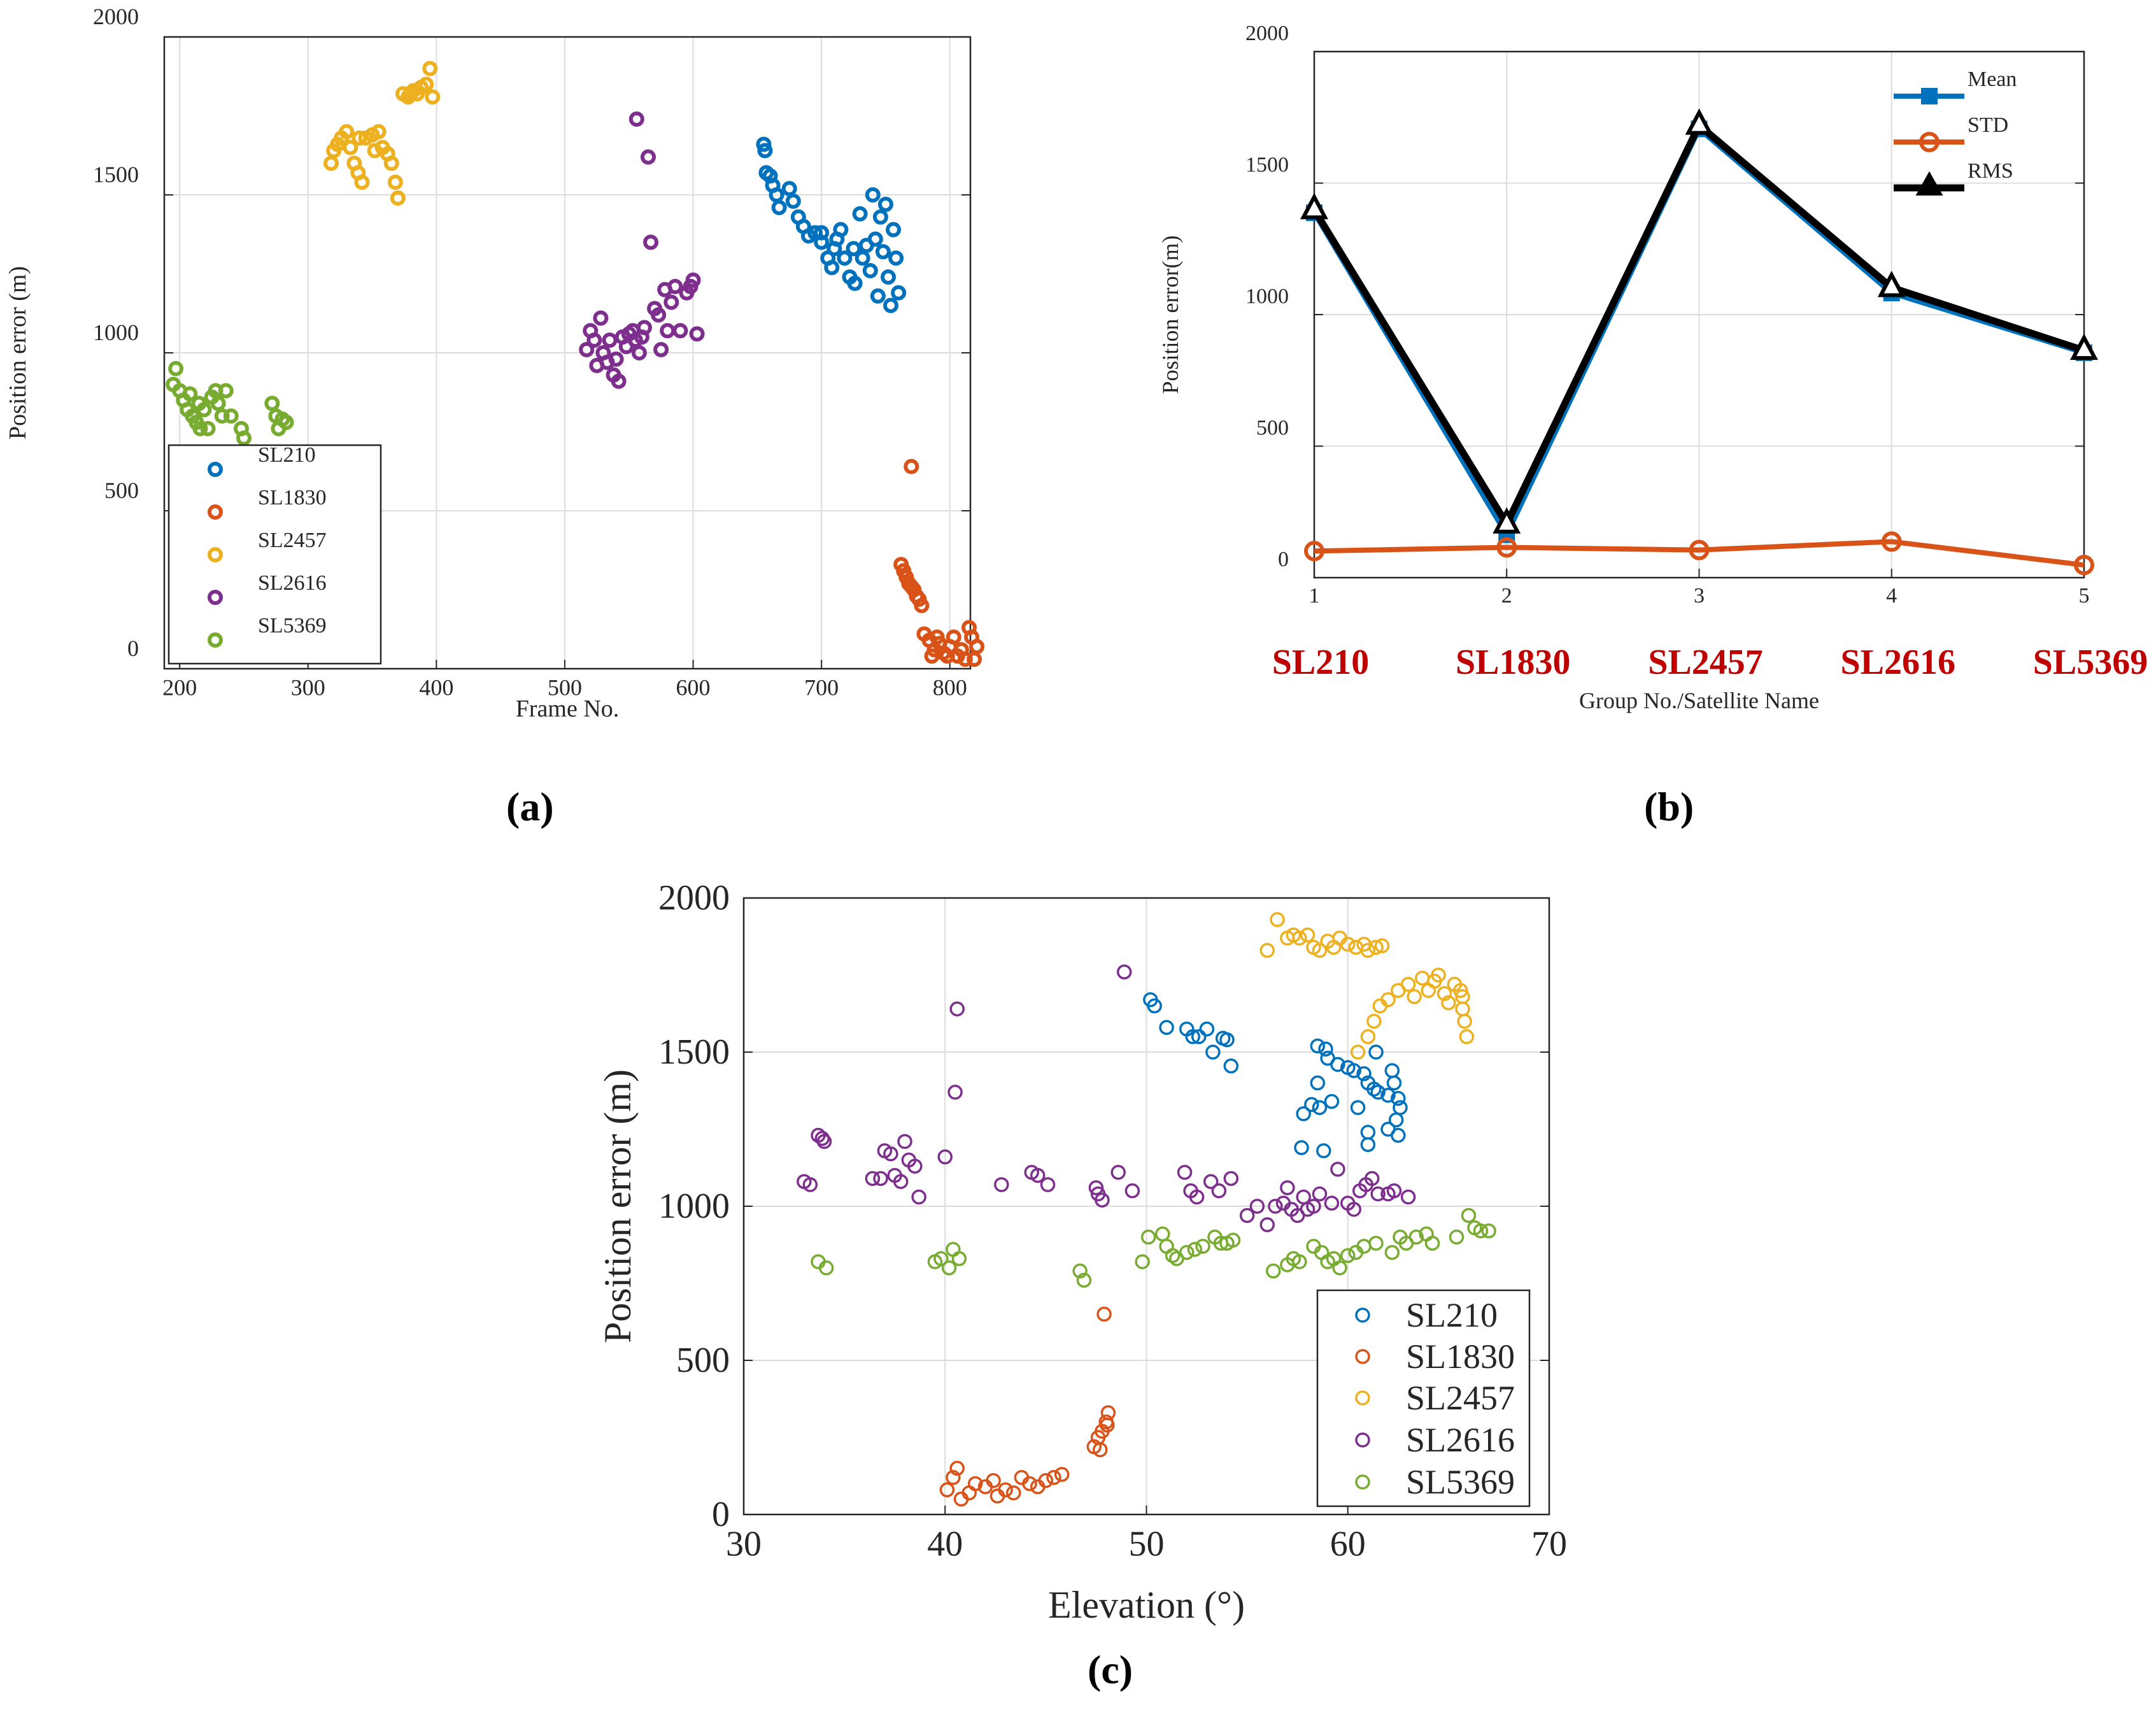  Describe the element at coordinates (568, 708) in the screenshot. I see `x-axis-label: Frame No.` at that location.